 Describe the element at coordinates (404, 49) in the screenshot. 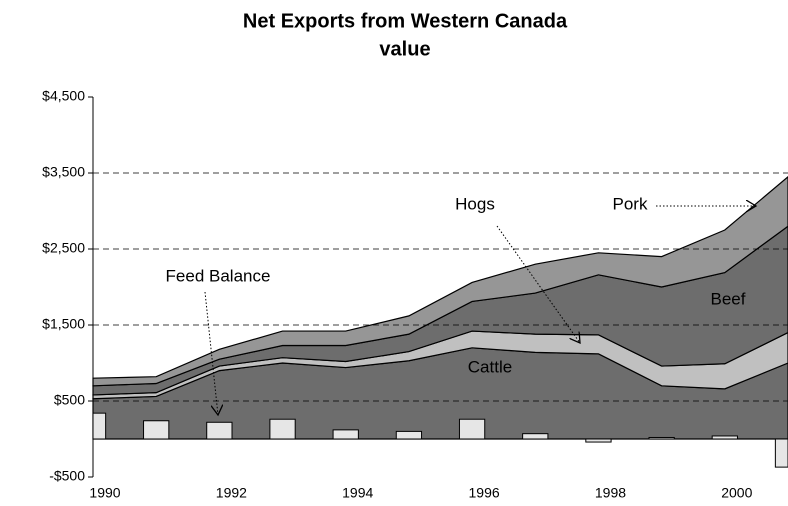

I see `chart-subtitle: value` at that location.